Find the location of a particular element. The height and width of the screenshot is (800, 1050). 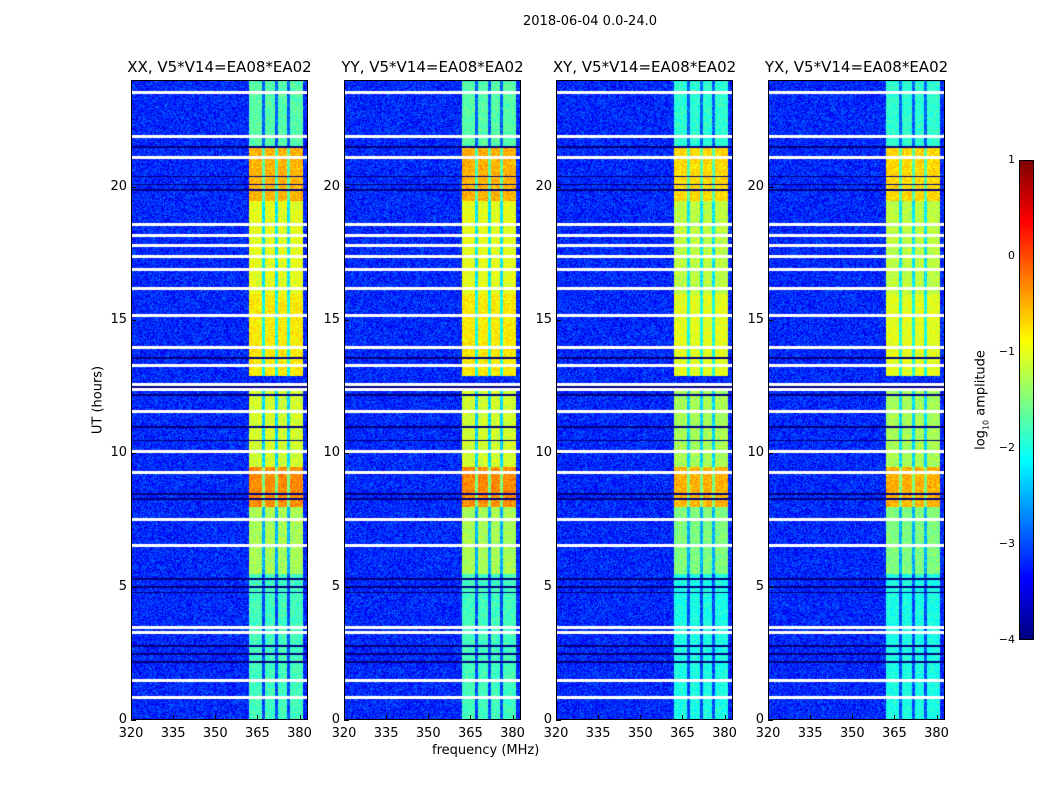

colorbar-tick-label: −2 is located at coordinates (1006, 447).